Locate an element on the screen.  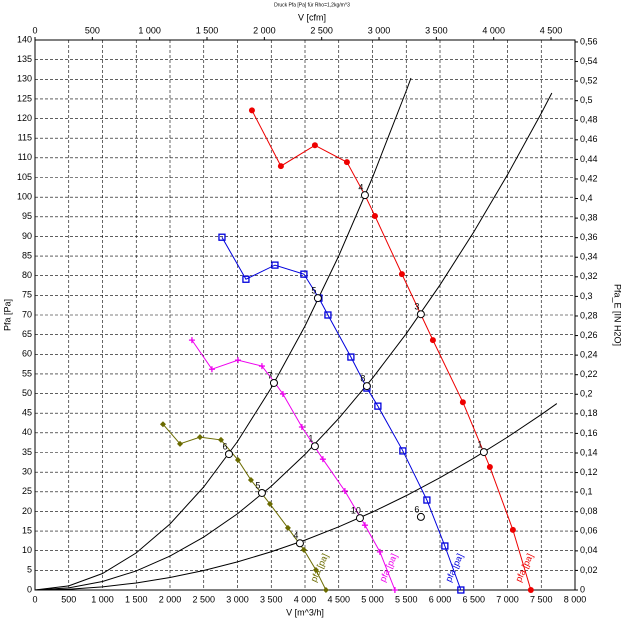
y-tick-label: 95 is located at coordinates (27, 216).